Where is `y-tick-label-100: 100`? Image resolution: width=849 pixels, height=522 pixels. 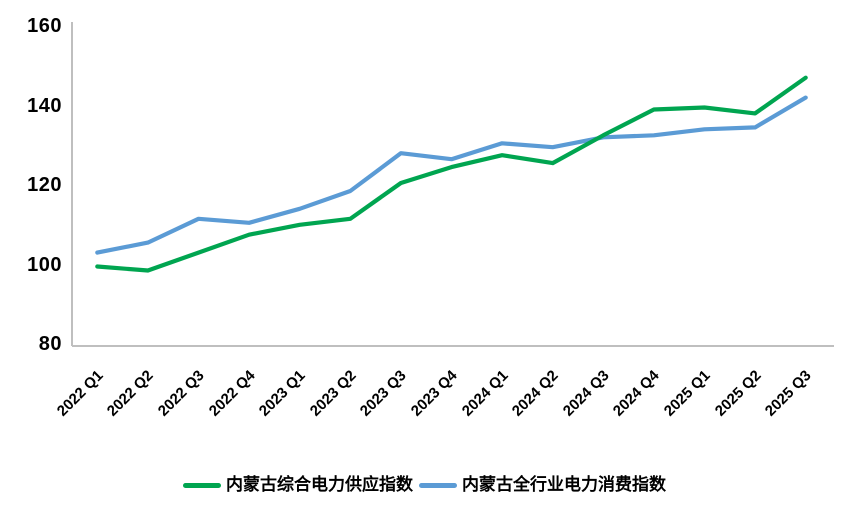
y-tick-label-100: 100 is located at coordinates (44, 264).